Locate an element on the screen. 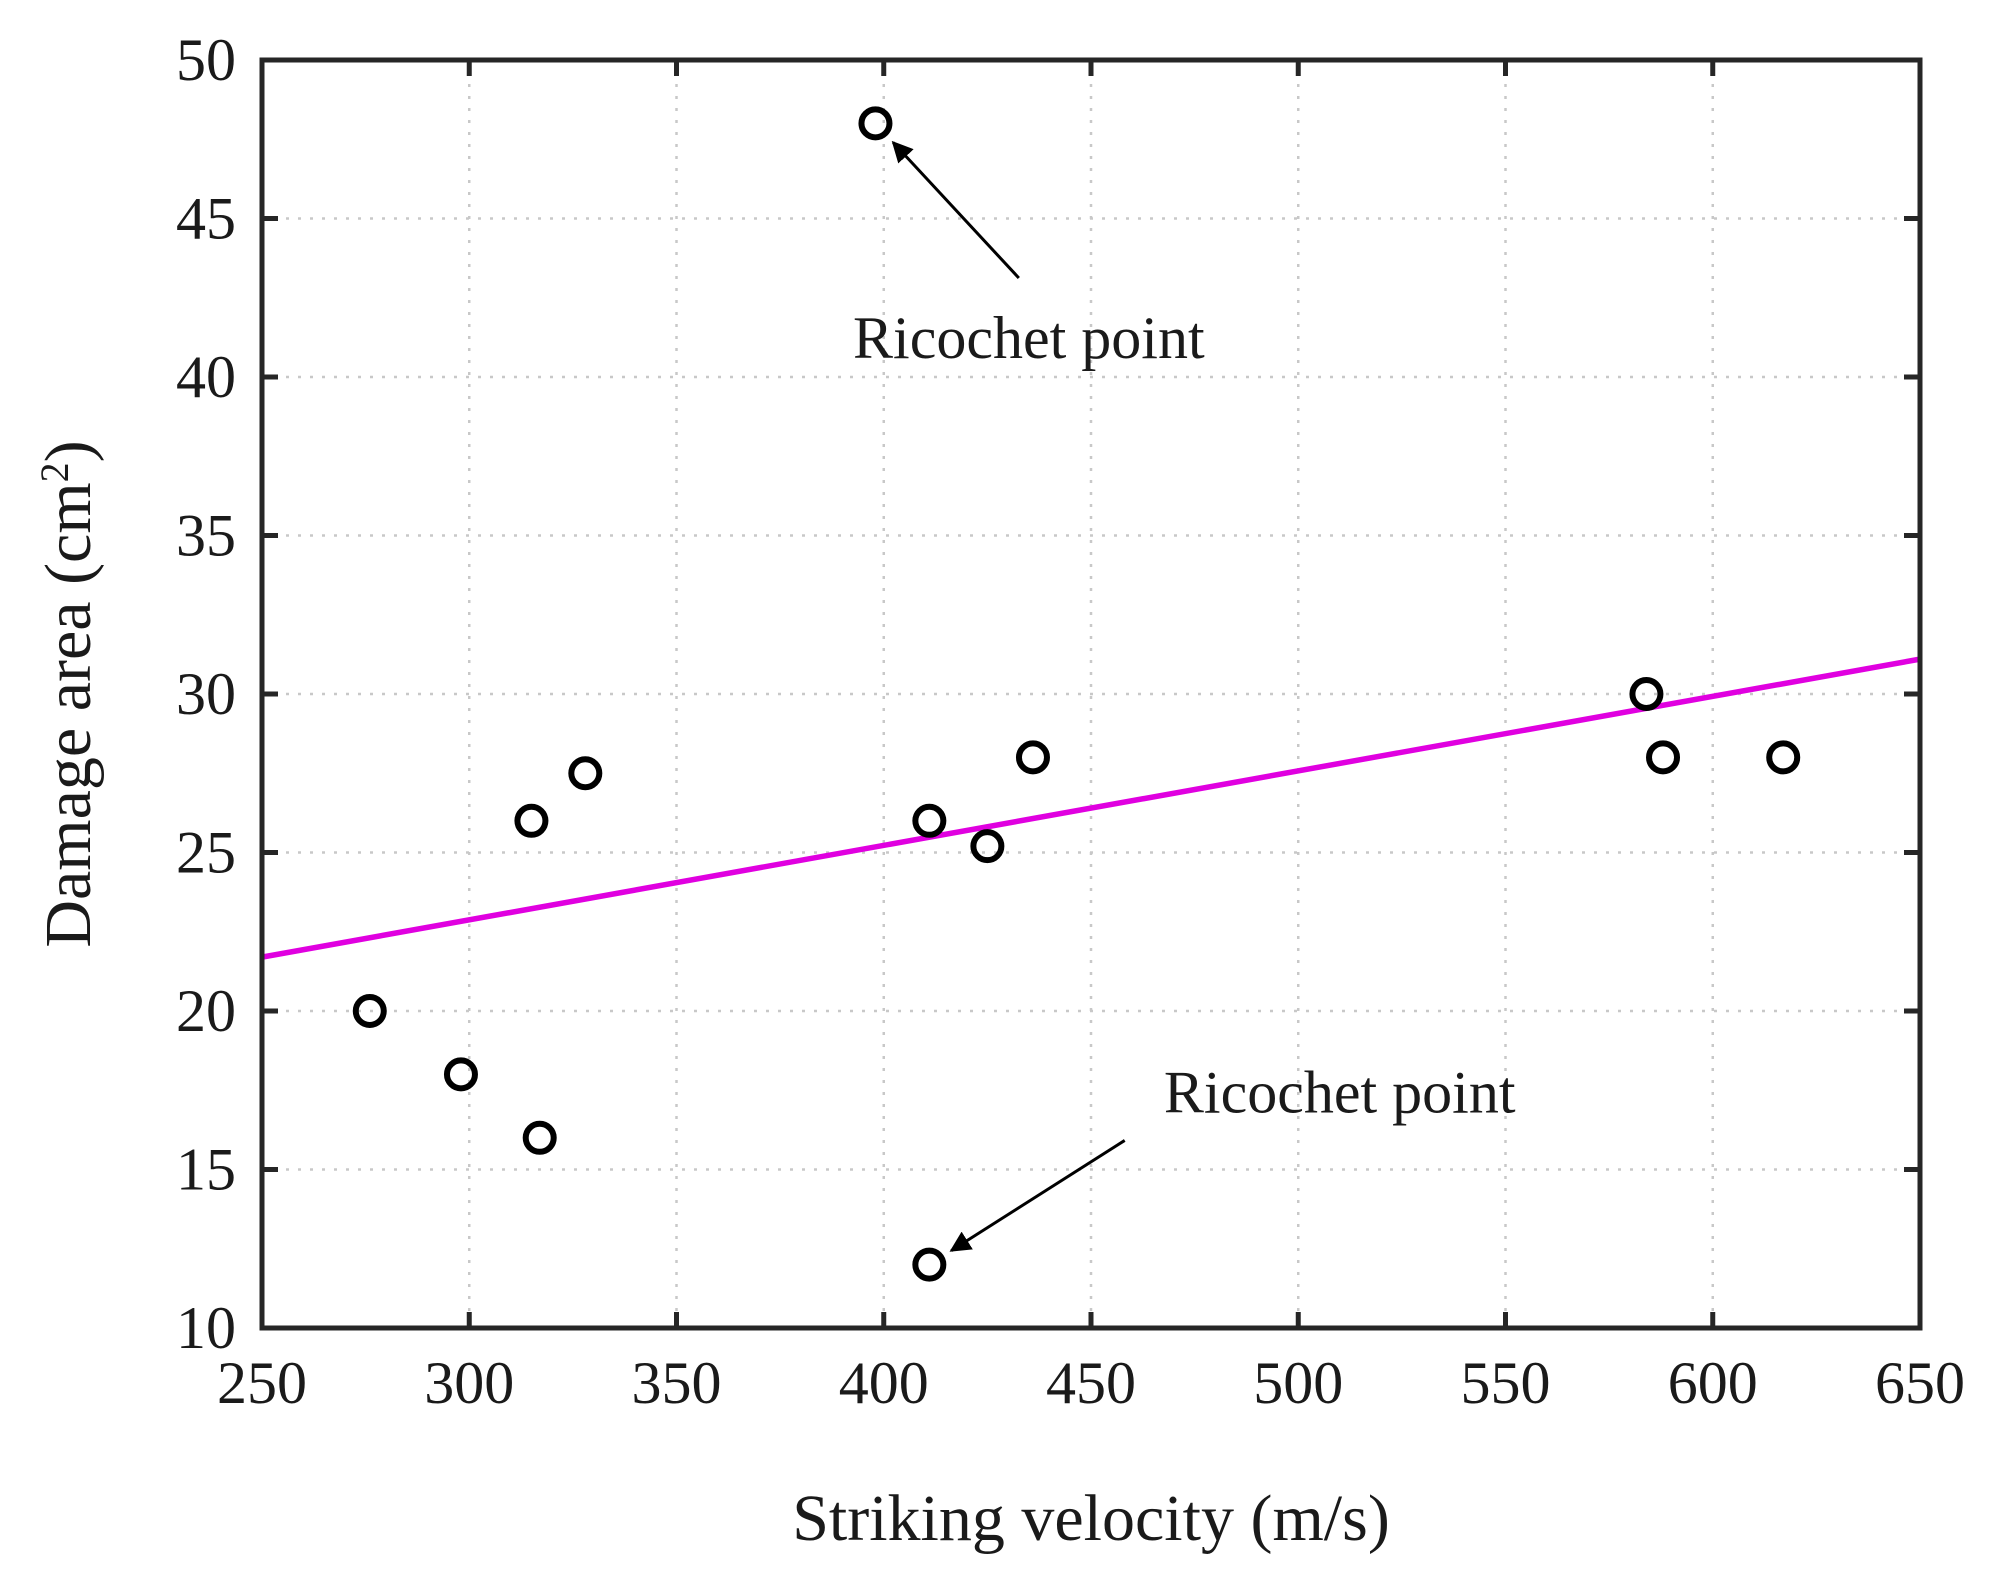 The width and height of the screenshot is (1999, 1571). x-tick-label: 450 is located at coordinates (1091, 1383).